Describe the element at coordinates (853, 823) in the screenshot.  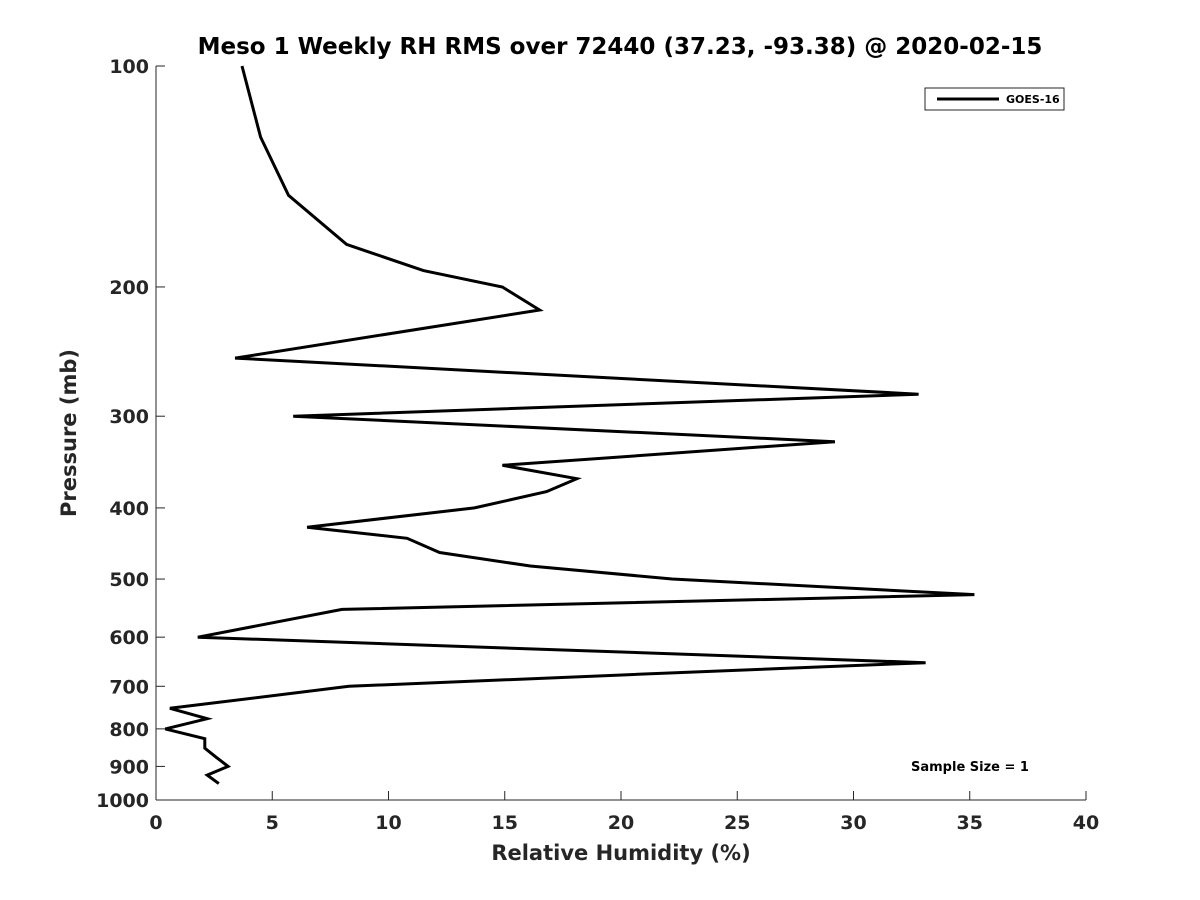
I see `x-tick-label: 30` at that location.